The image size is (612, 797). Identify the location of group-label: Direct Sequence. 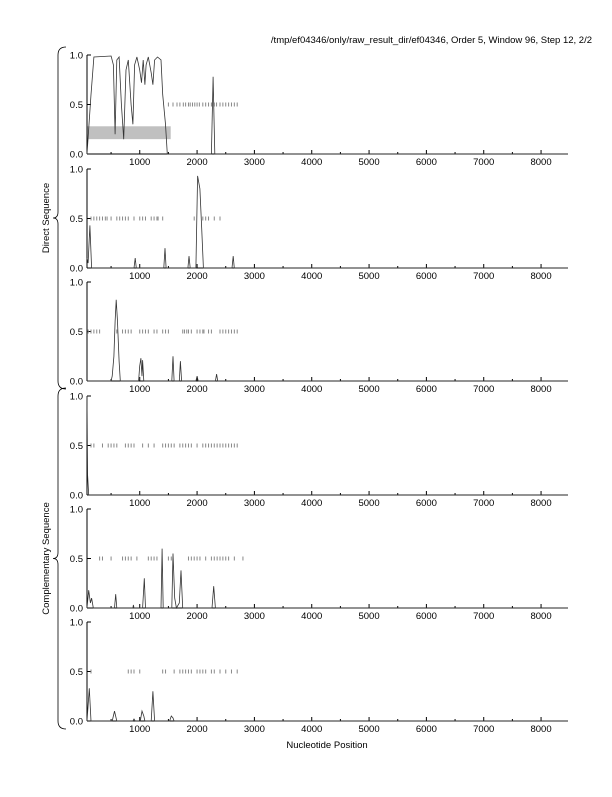
(46, 218).